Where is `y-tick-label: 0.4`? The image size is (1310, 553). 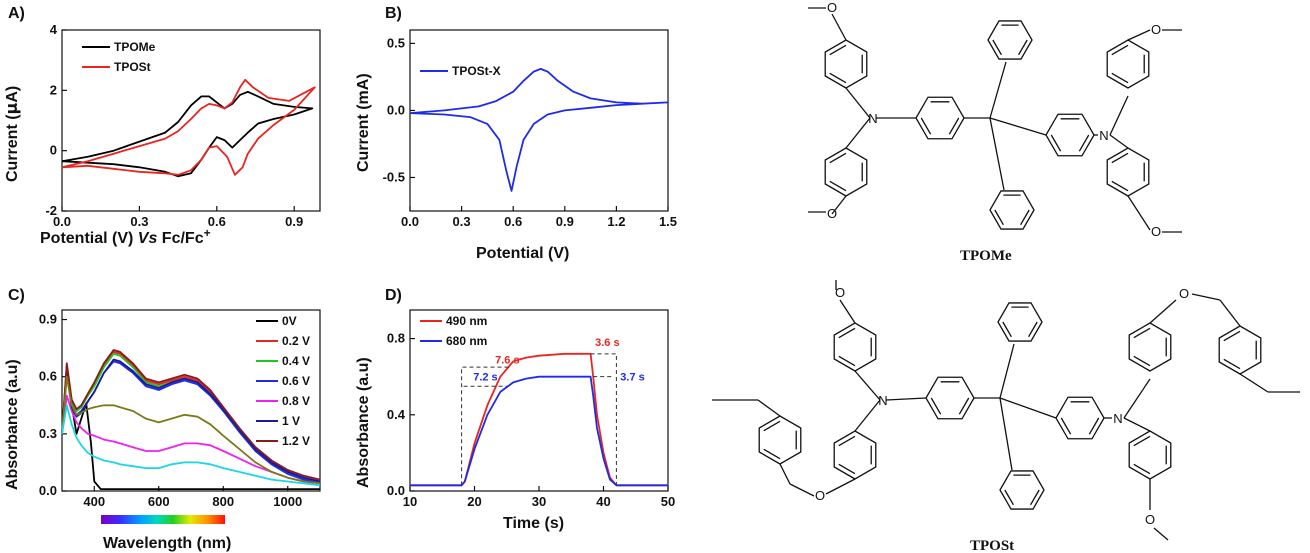 y-tick-label: 0.4 is located at coordinates (396, 414).